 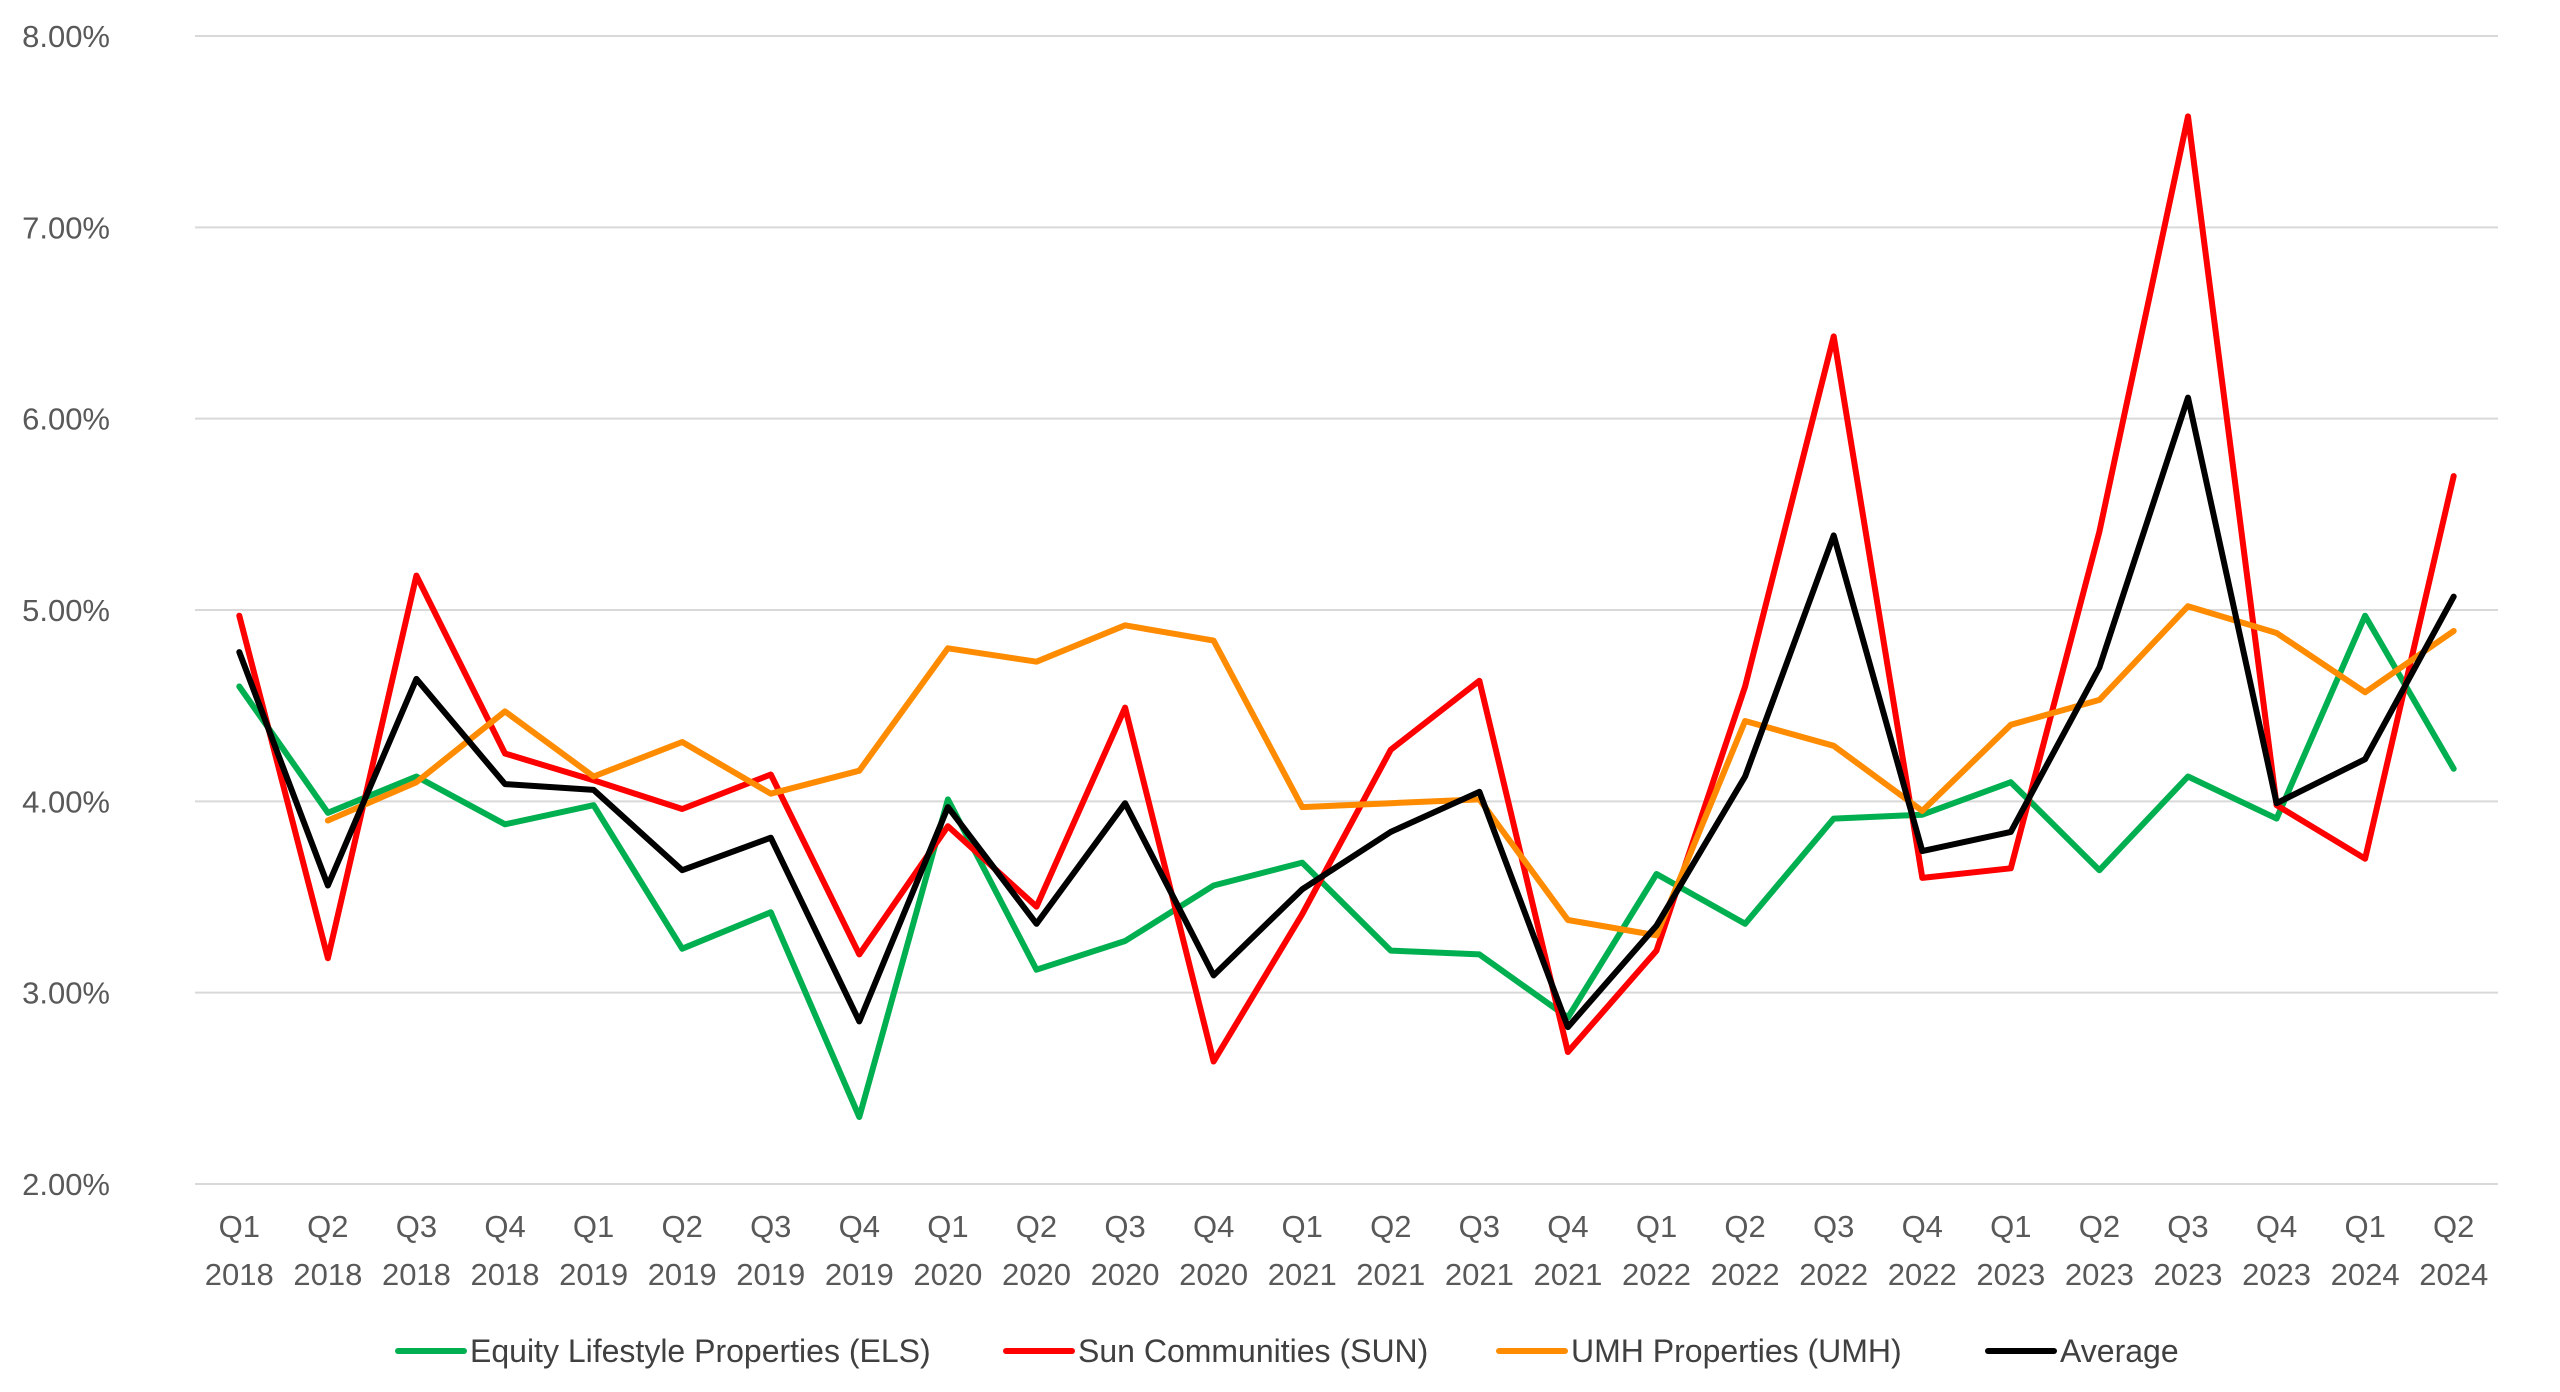 I want to click on y-tick-label: 5.00%, so click(x=66, y=610).